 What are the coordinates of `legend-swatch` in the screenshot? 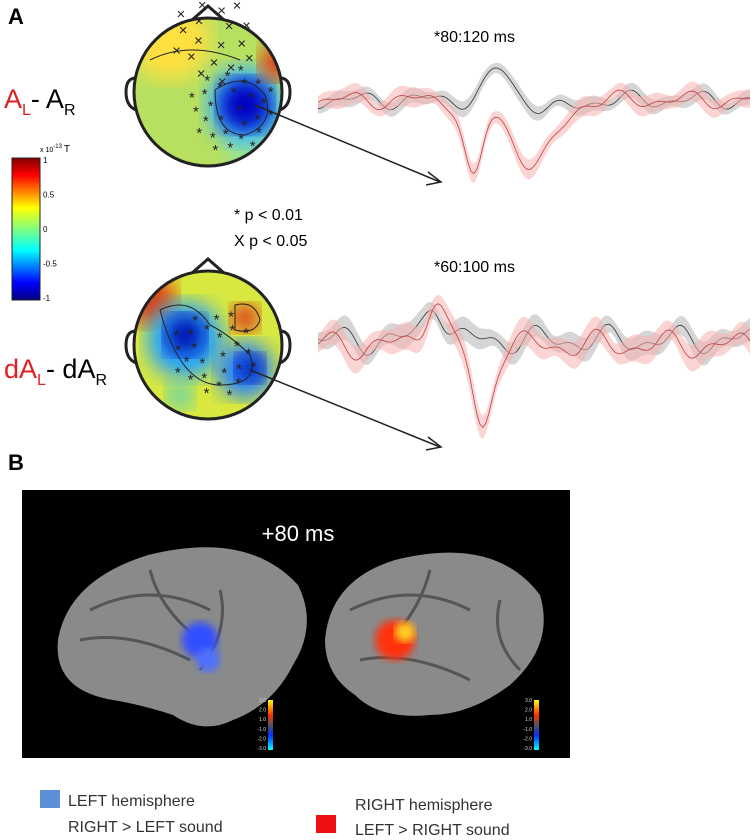 It's located at (326, 824).